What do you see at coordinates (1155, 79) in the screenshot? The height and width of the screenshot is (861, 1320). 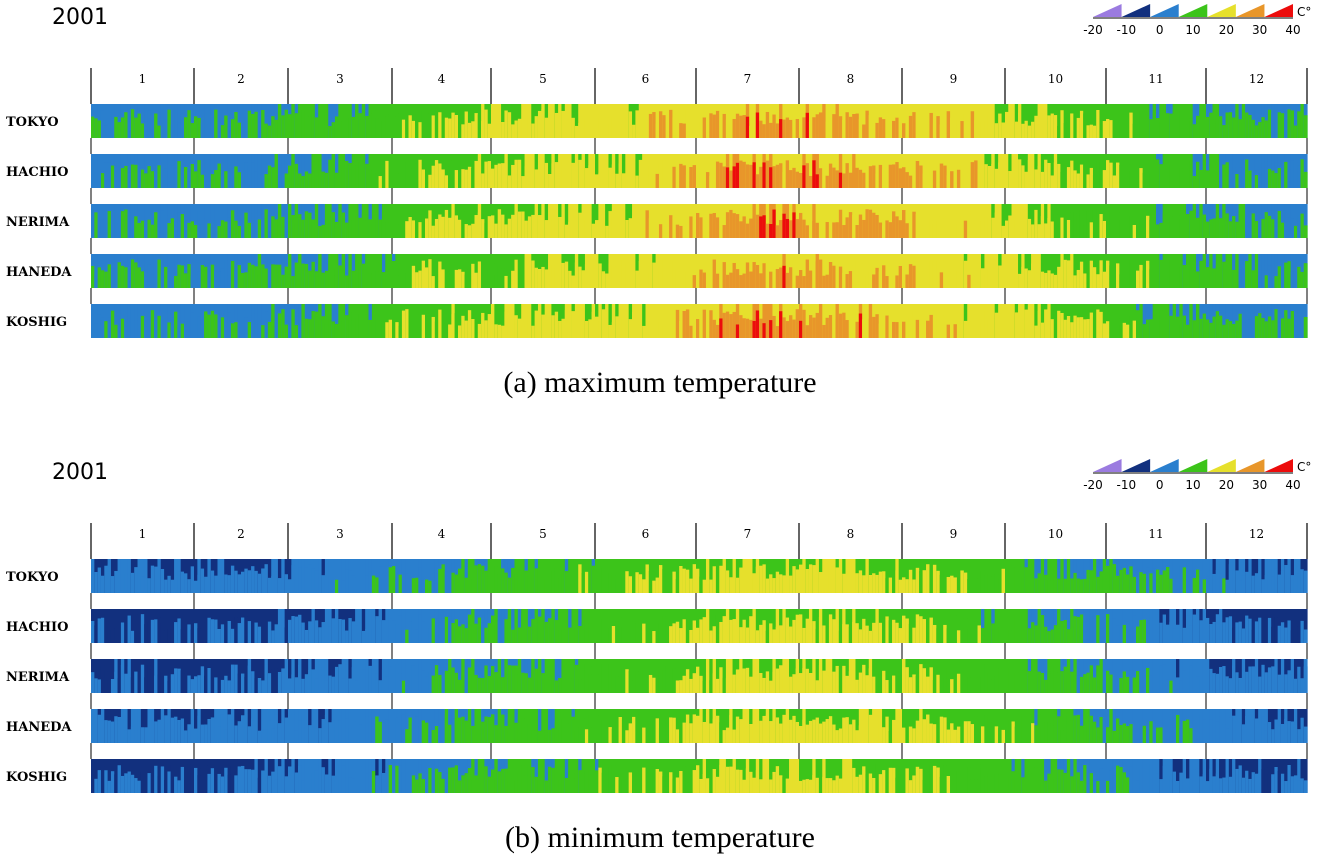 I see `month-label: 11` at bounding box center [1155, 79].